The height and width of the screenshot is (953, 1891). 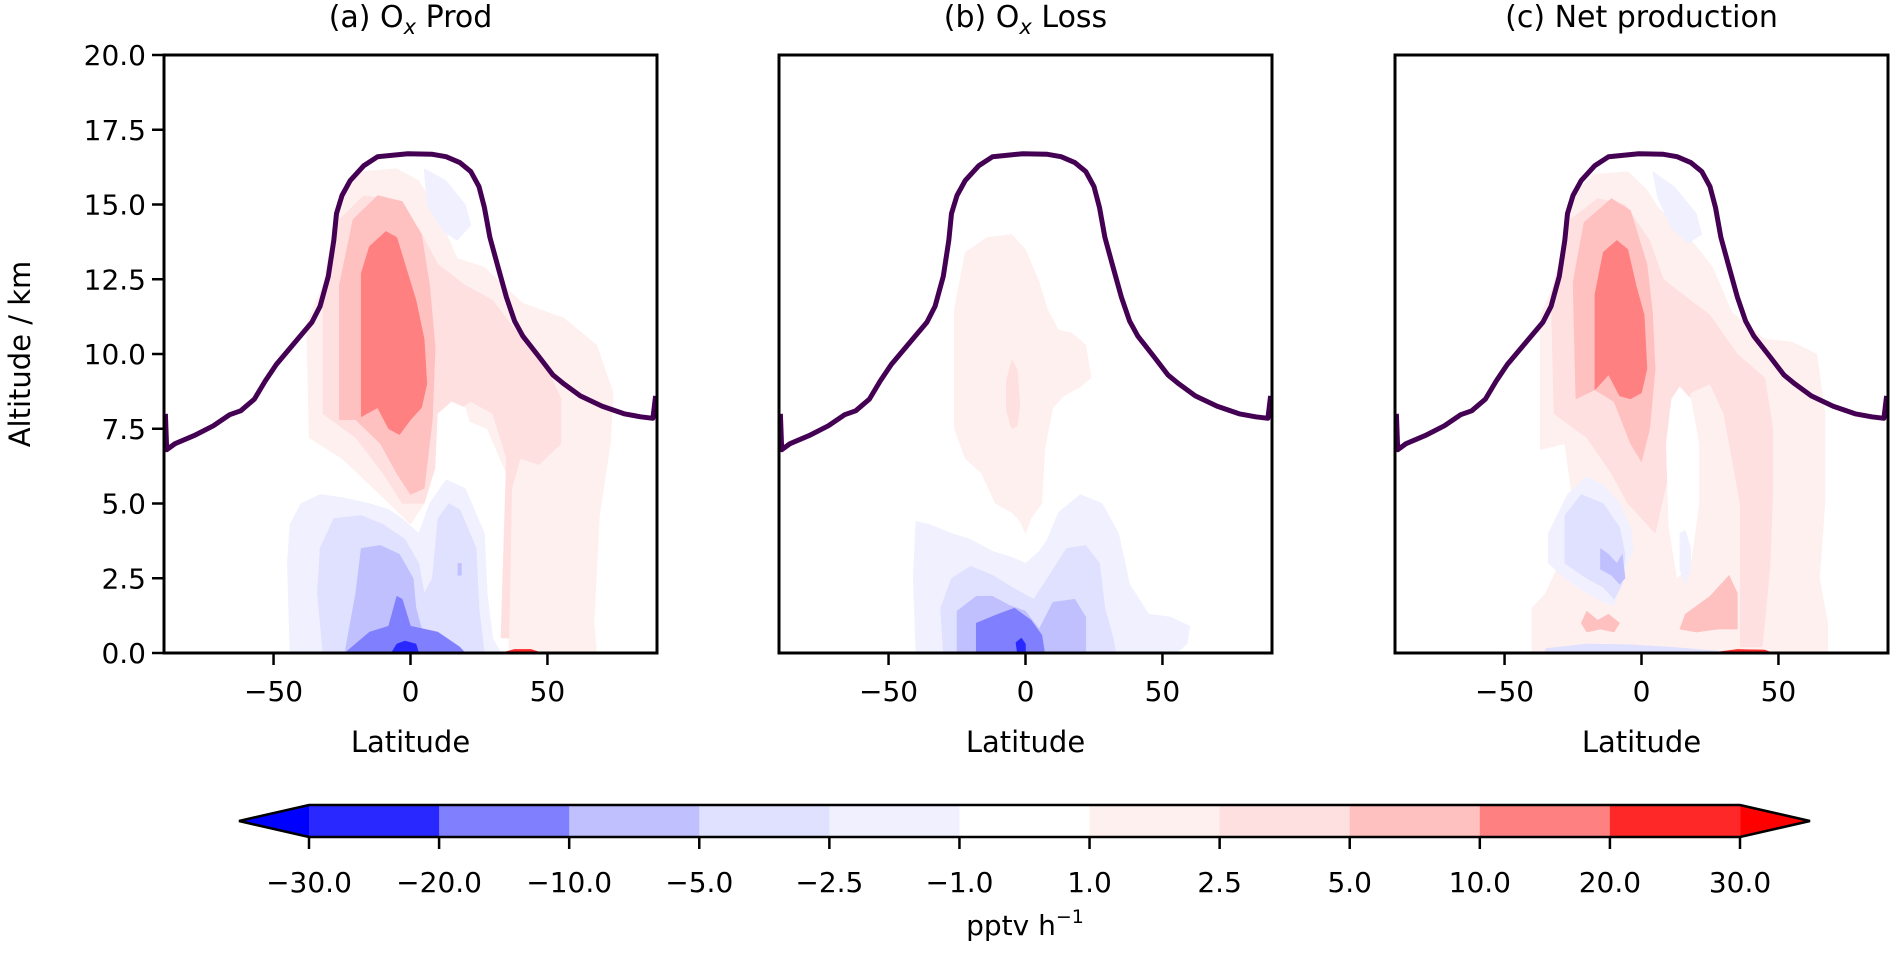 What do you see at coordinates (439, 882) in the screenshot?
I see `colorbar-tick-label: −20.0` at bounding box center [439, 882].